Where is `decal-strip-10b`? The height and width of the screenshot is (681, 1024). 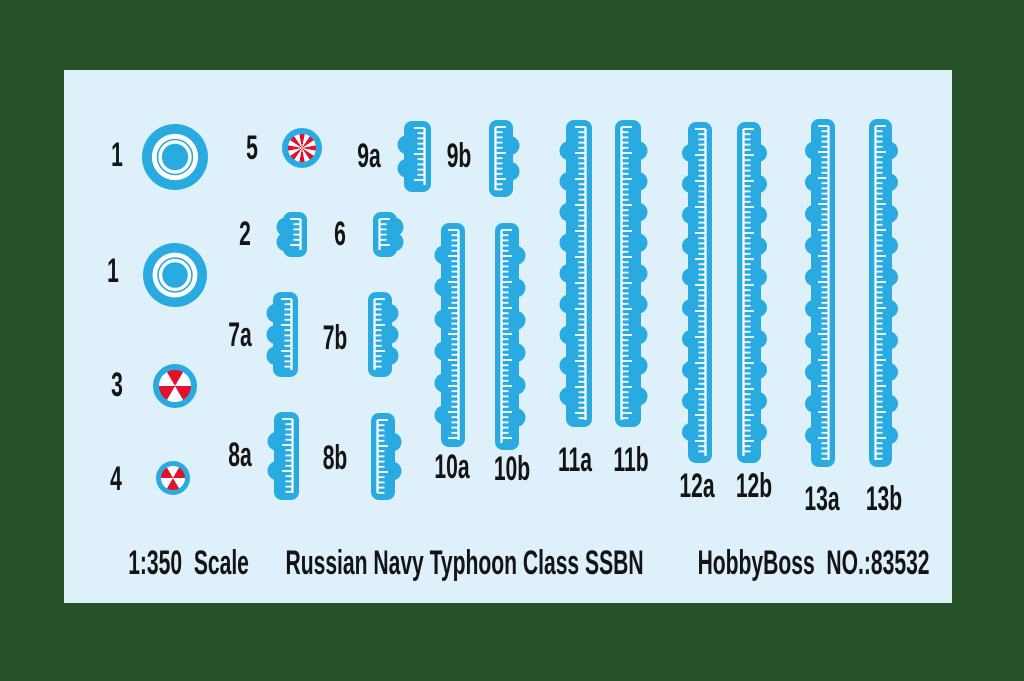 decal-strip-10b is located at coordinates (510, 336).